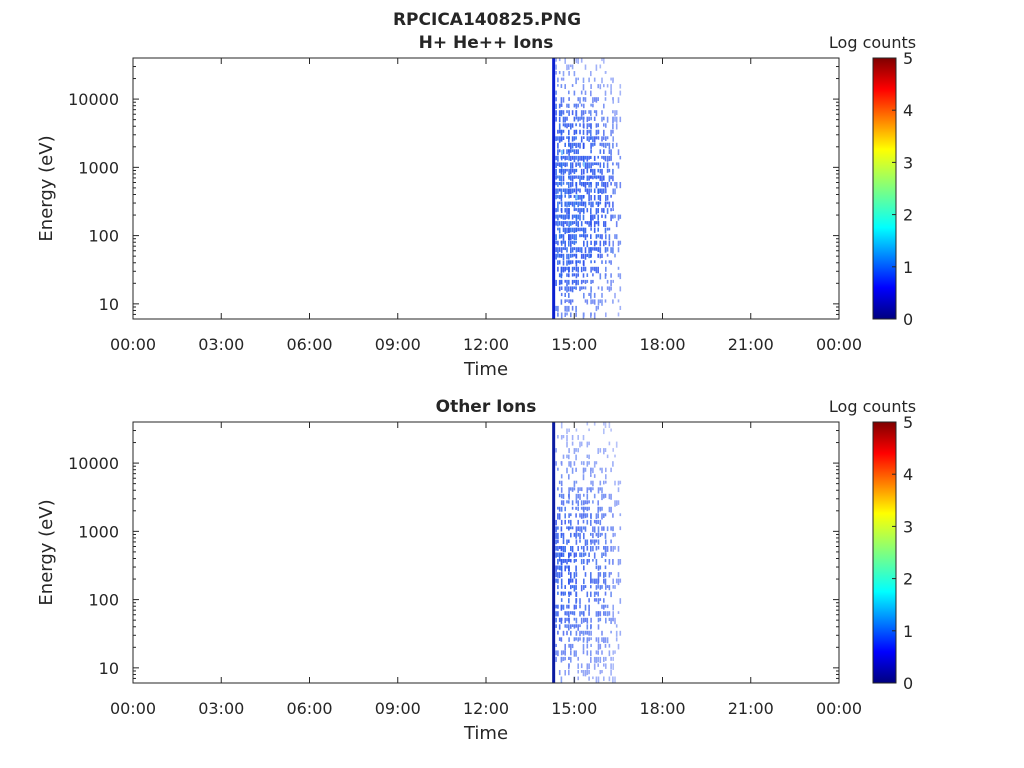 This screenshot has width=1024, height=768. What do you see at coordinates (487, 20) in the screenshot?
I see `figure-title: RPCICA140825.PNG` at bounding box center [487, 20].